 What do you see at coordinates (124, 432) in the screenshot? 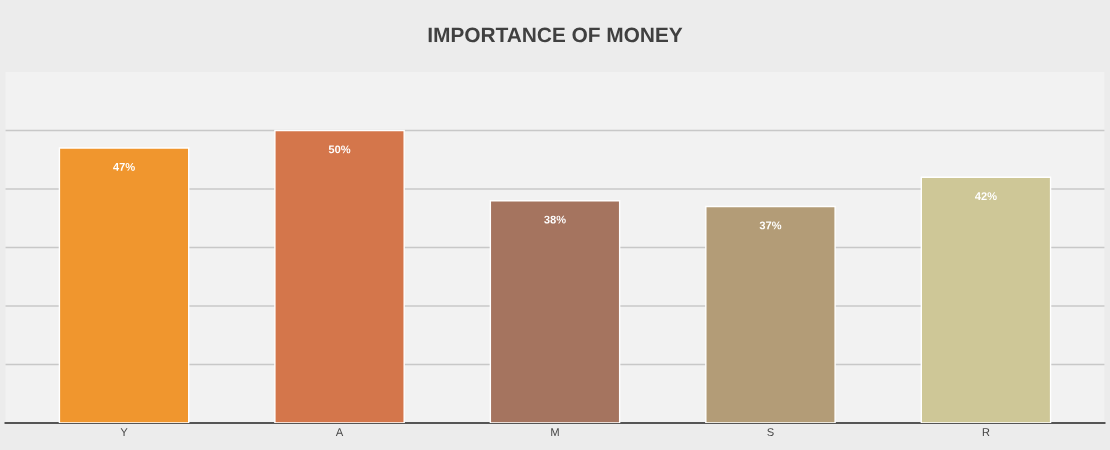
I see `x-tick-label: Y` at bounding box center [124, 432].